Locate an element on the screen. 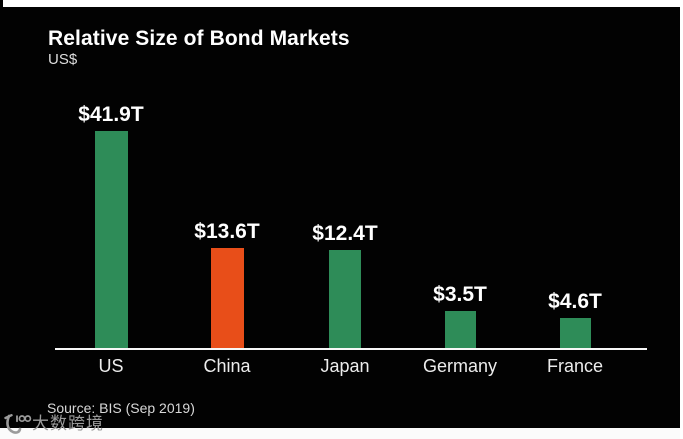  value-label: $13.6T is located at coordinates (227, 231).